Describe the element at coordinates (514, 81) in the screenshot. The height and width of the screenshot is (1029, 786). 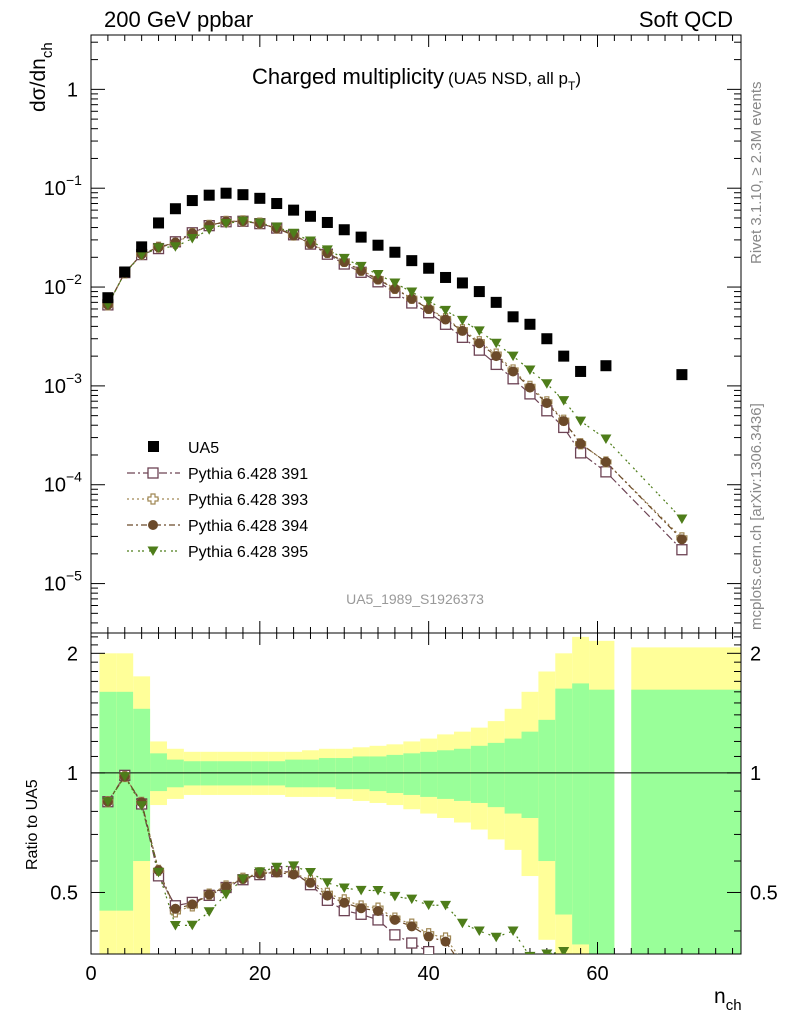
I see `chart-title-note: (UA5 NSD, all pT)` at that location.